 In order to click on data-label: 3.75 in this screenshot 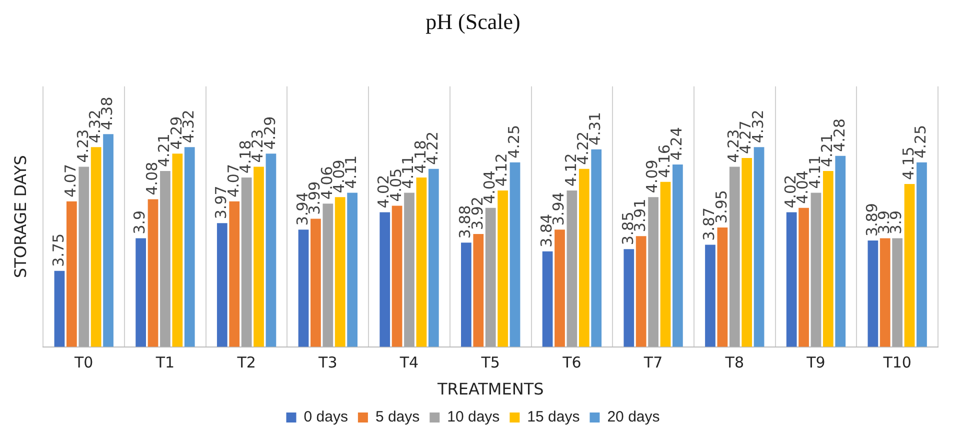, I will do `click(58, 250)`.